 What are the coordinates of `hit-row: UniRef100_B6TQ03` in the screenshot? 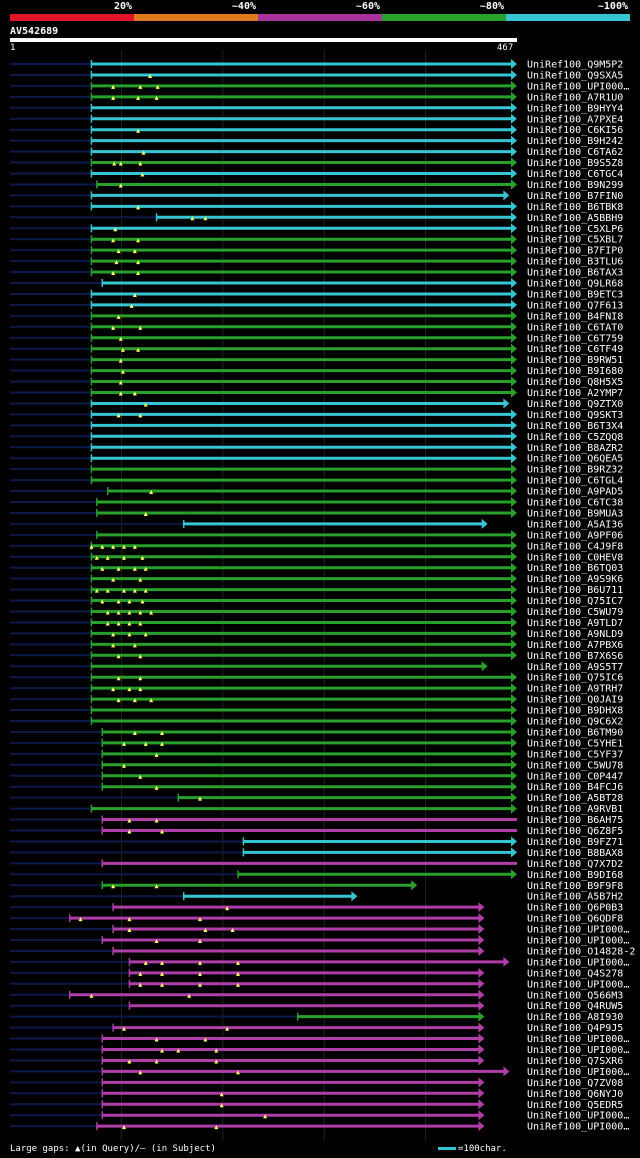 It's located at (316, 568).